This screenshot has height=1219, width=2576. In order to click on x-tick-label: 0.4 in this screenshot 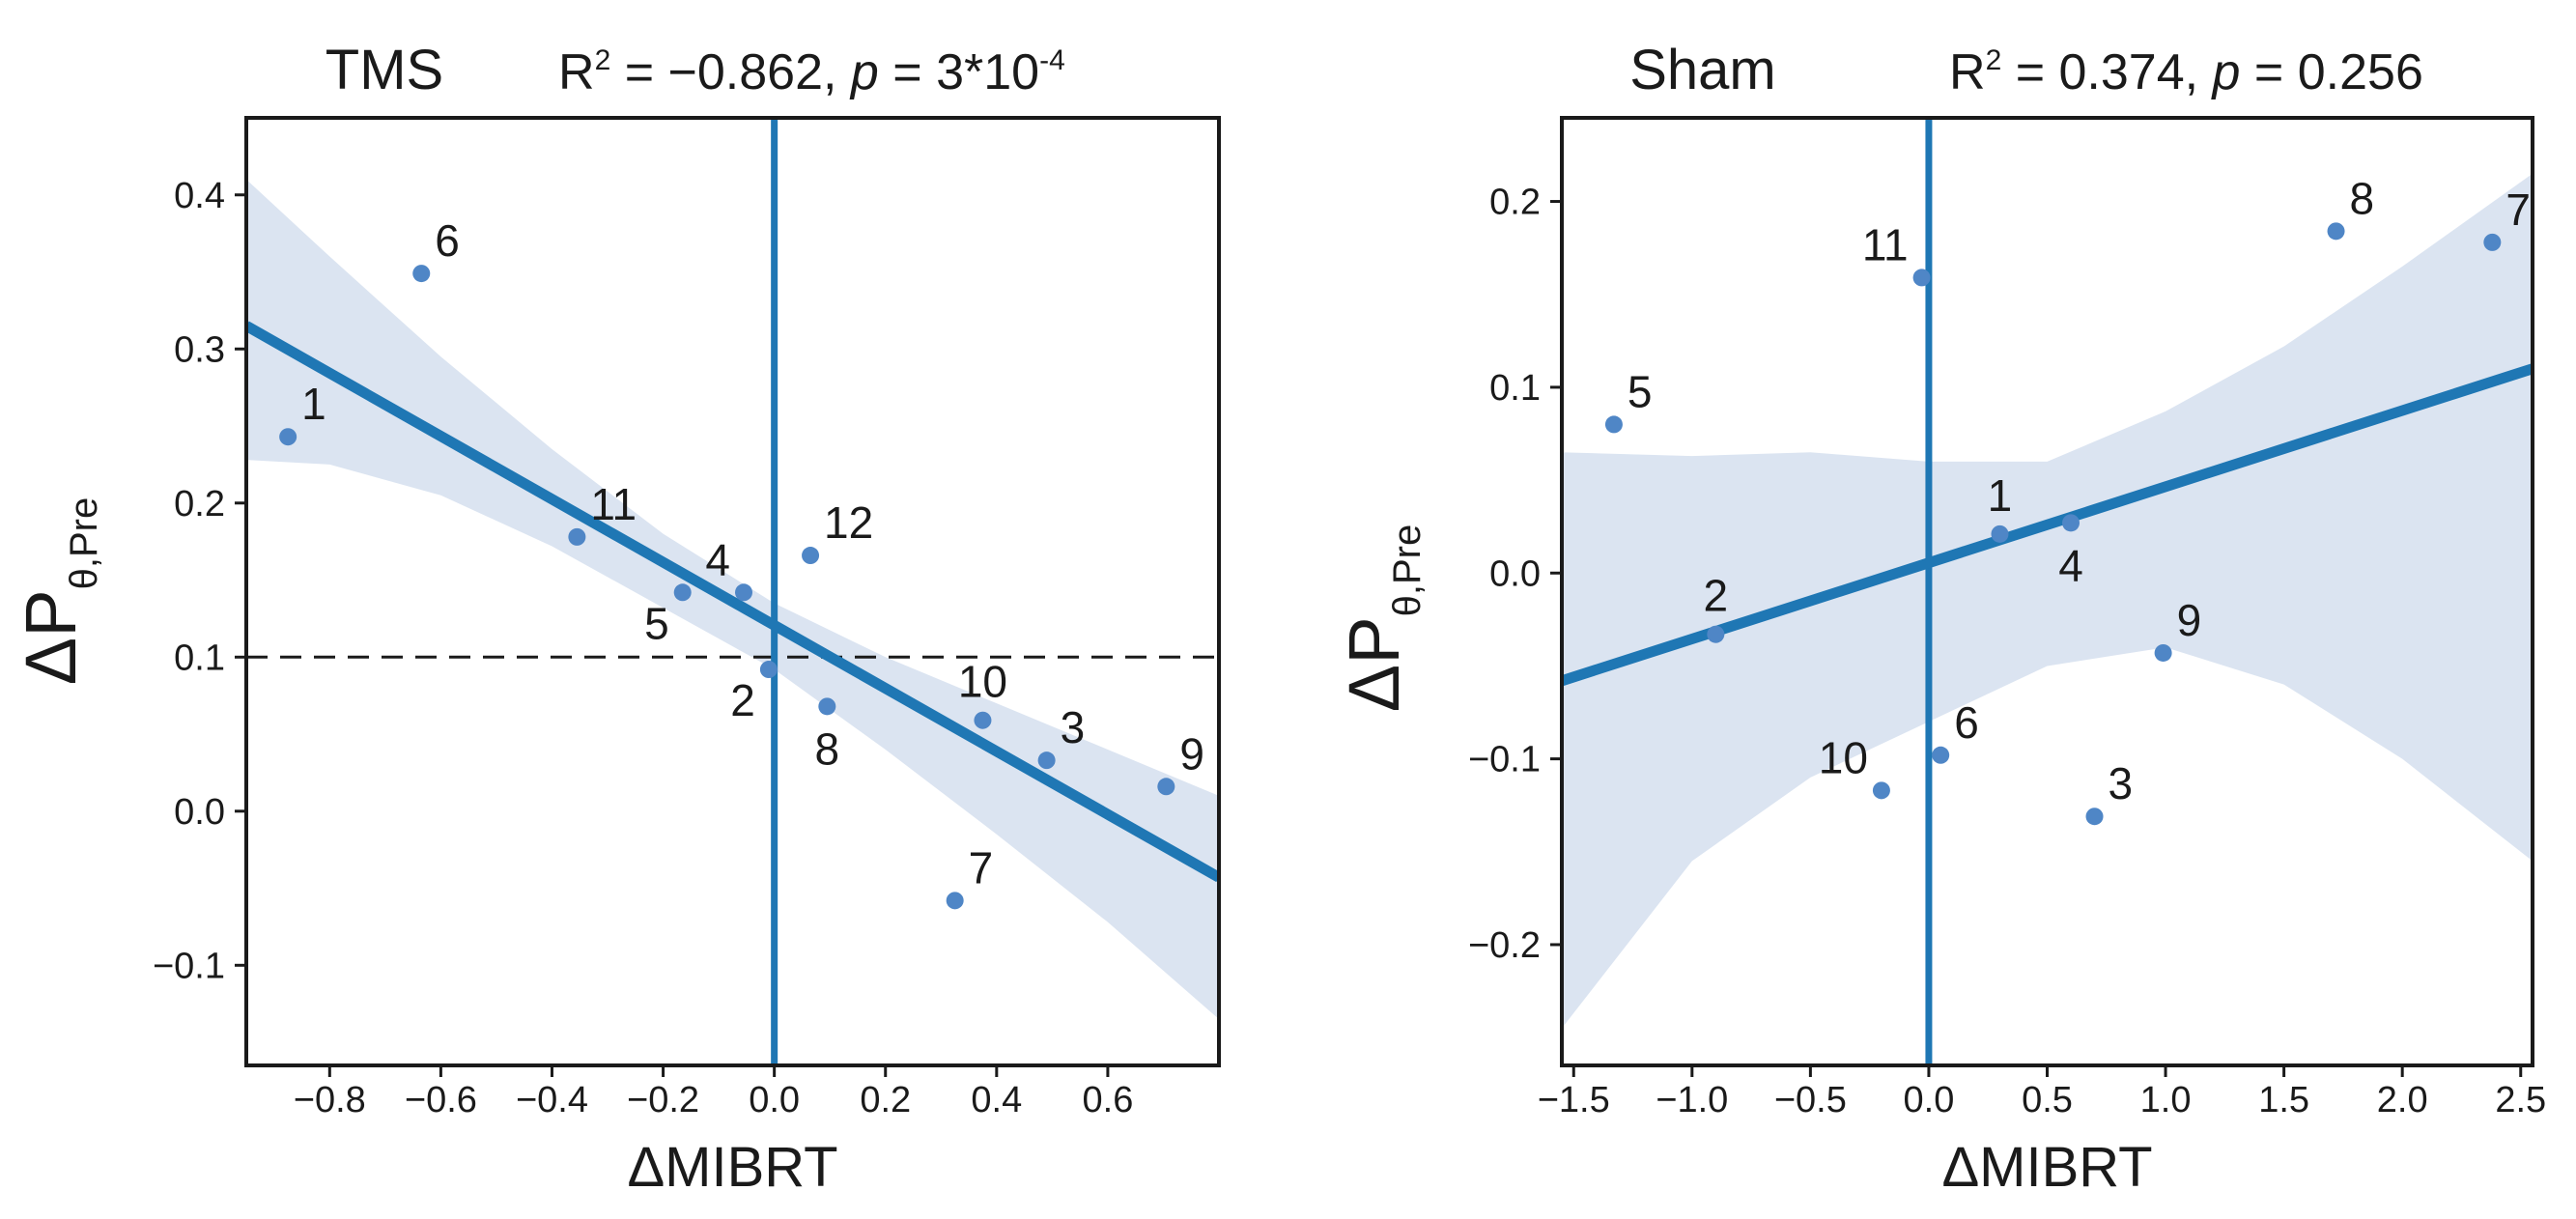, I will do `click(997, 1100)`.